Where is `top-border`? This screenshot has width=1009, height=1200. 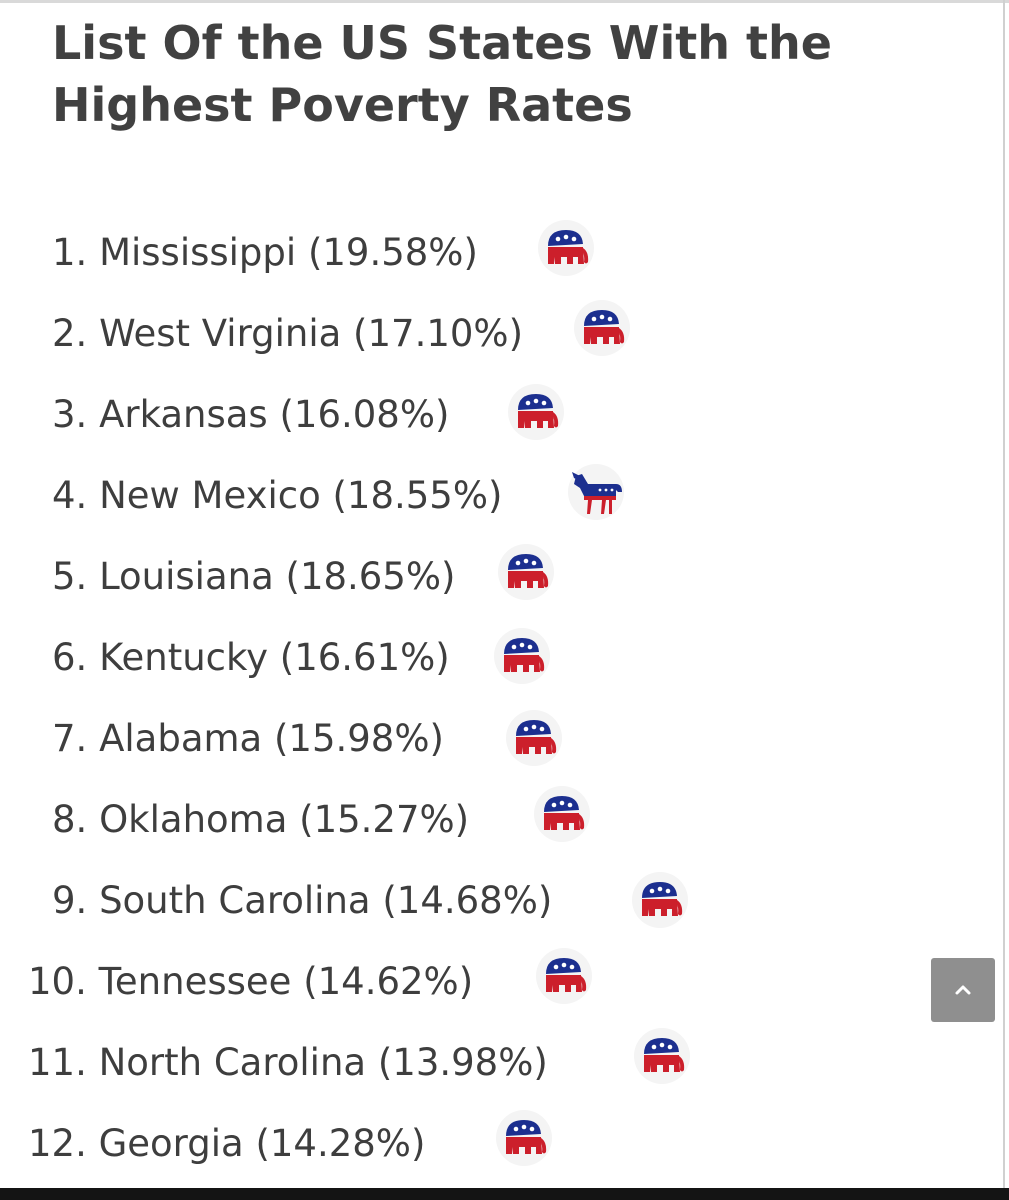
top-border is located at coordinates (504, 1).